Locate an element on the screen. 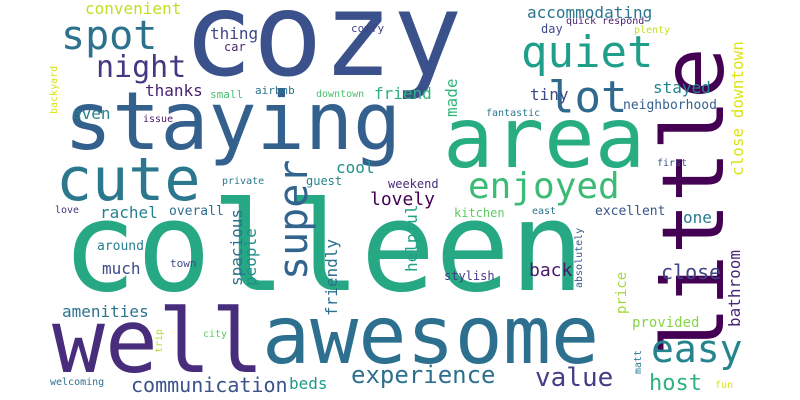 This screenshot has width=800, height=400. word-experience: experience is located at coordinates (423, 375).